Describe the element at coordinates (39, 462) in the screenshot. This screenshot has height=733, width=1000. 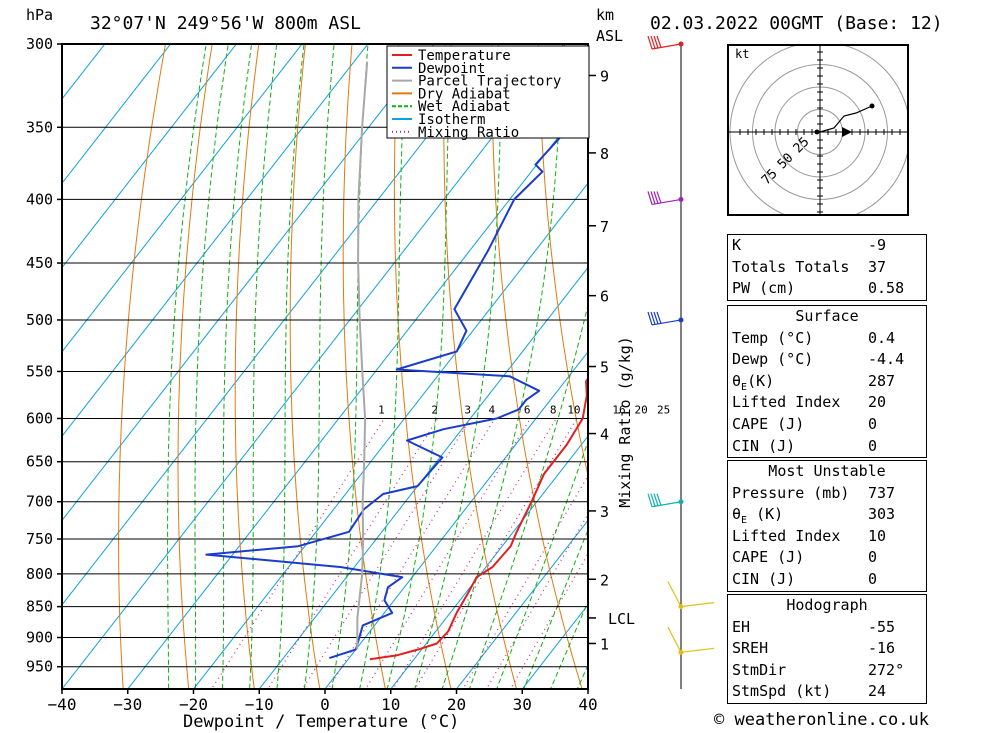
I see `pressure-tick-label: 650` at that location.